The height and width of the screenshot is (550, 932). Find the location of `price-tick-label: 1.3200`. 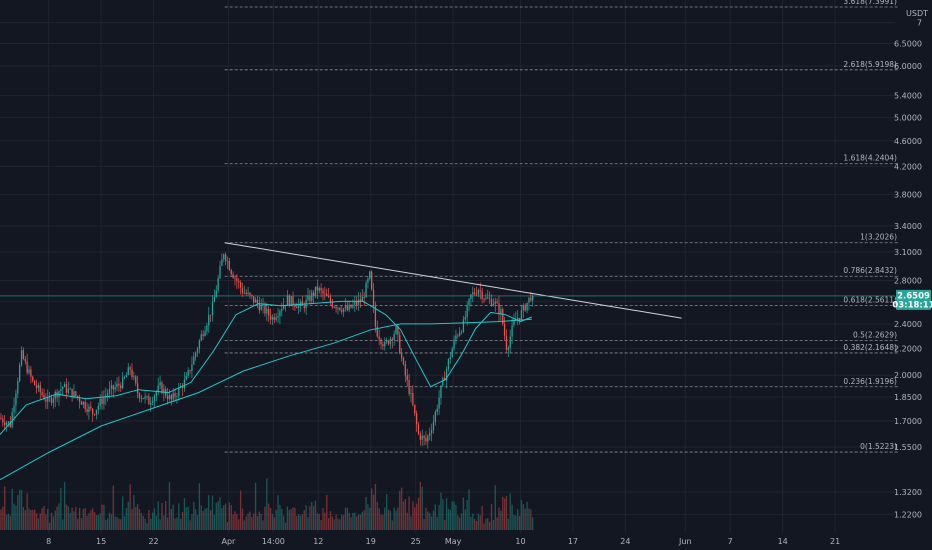

price-tick-label: 1.3200 is located at coordinates (908, 492).